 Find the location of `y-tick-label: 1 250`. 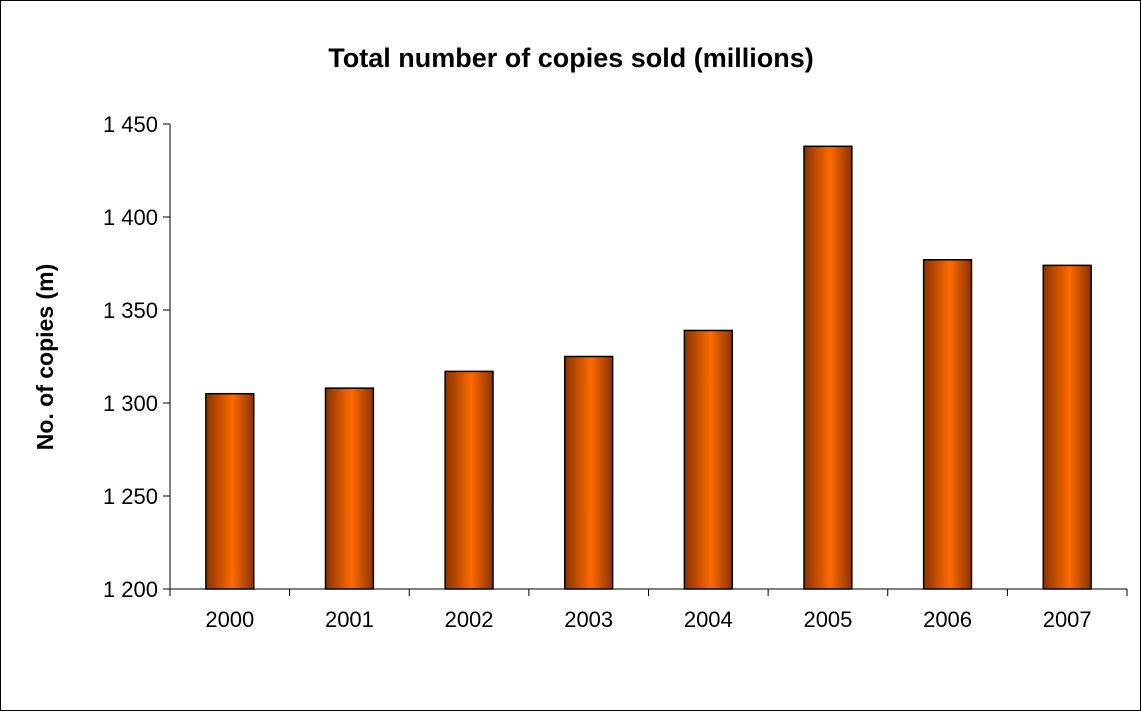

y-tick-label: 1 250 is located at coordinates (130, 496).